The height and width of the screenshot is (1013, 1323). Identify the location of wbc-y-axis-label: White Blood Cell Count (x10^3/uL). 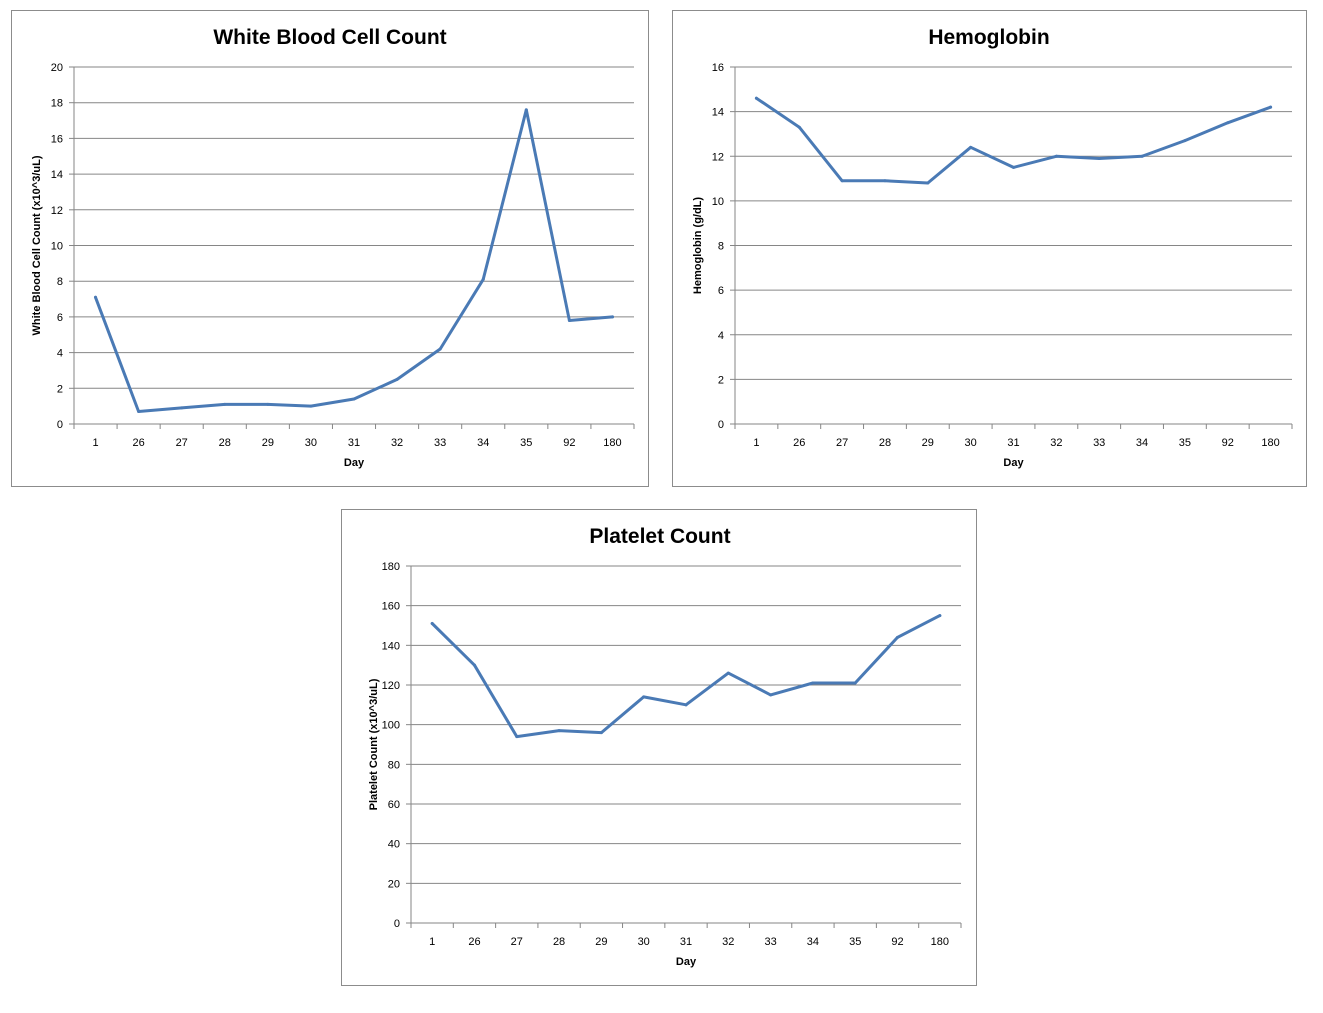
(37, 245).